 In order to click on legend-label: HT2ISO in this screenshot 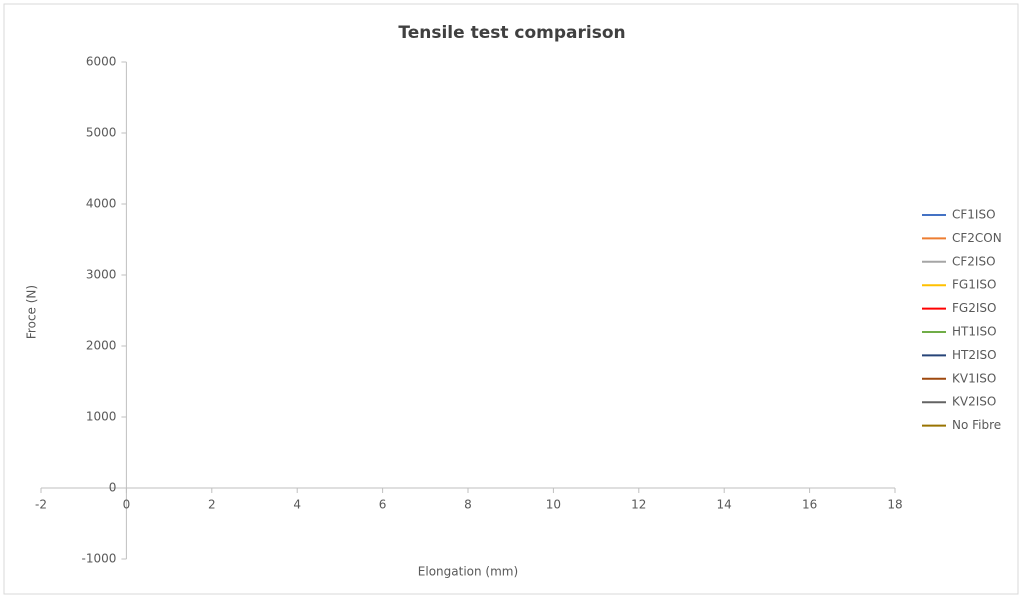, I will do `click(974, 355)`.